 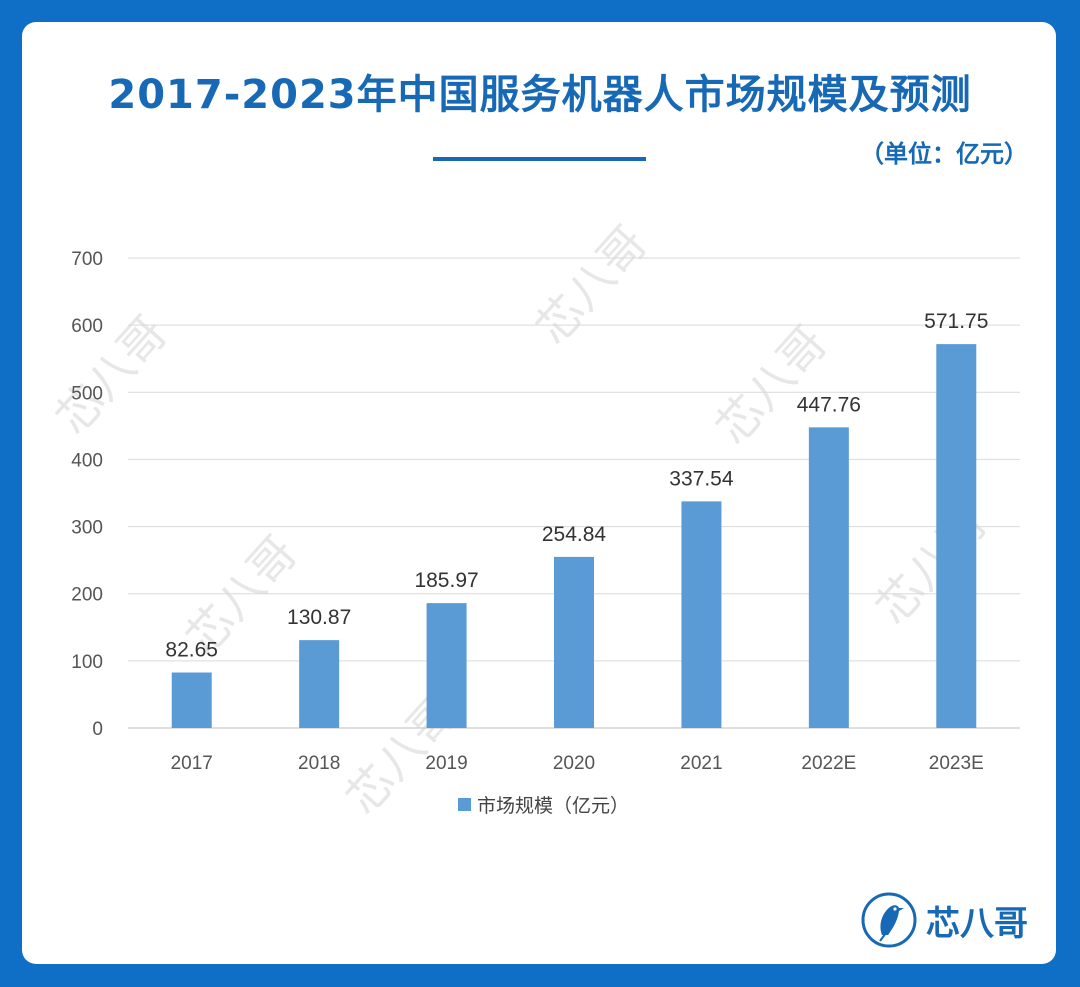 I want to click on data-label: 130.87, so click(x=319, y=617).